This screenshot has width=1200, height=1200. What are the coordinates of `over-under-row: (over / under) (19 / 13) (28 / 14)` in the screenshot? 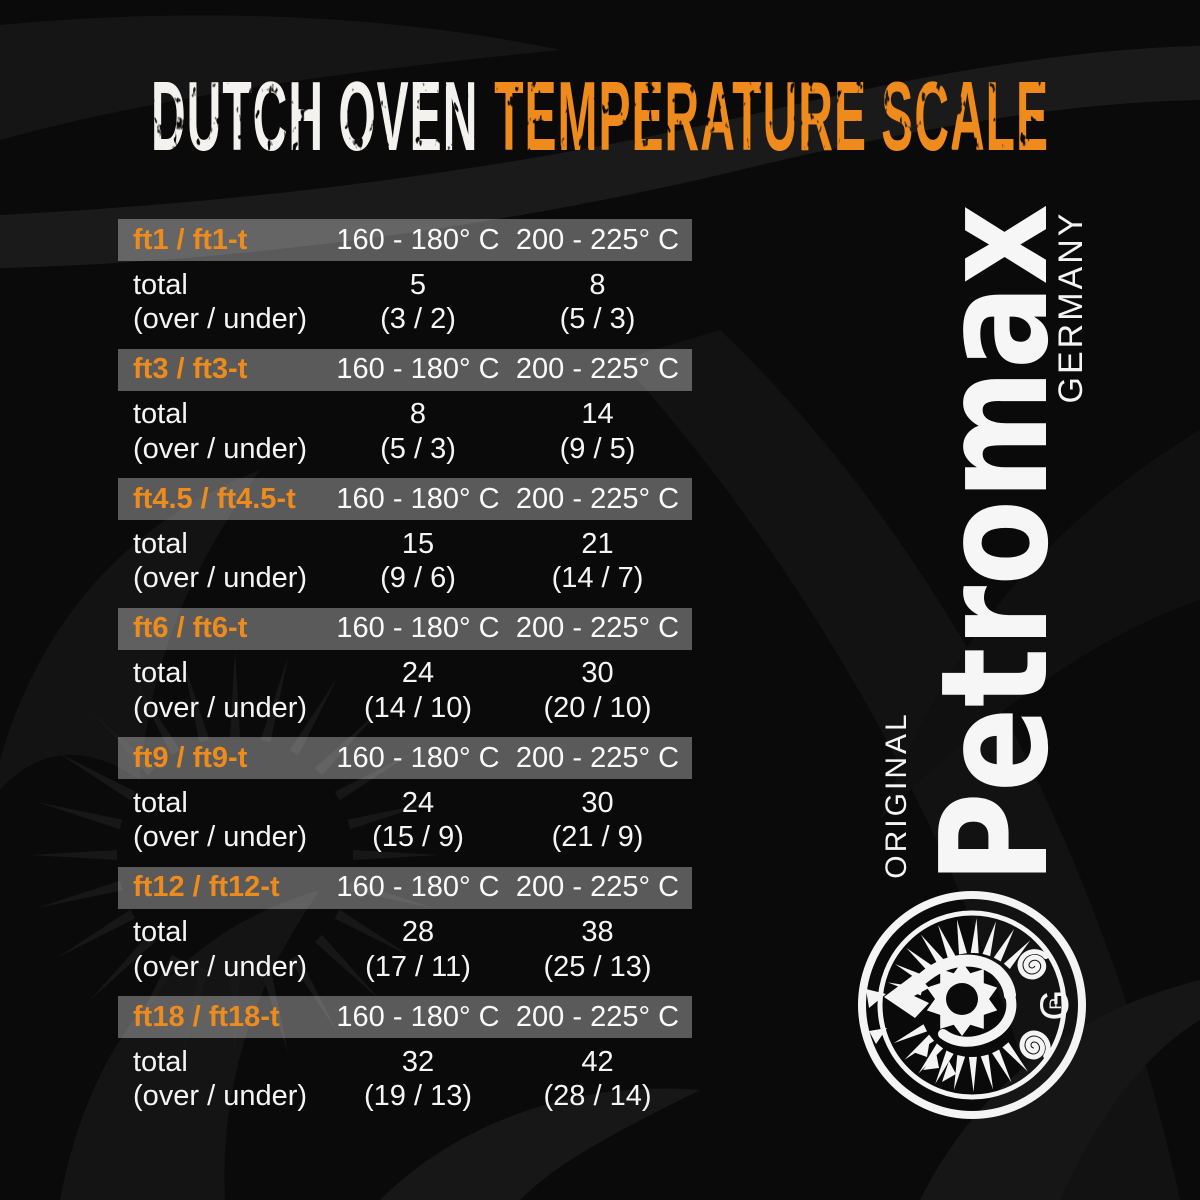 It's located at (405, 1097).